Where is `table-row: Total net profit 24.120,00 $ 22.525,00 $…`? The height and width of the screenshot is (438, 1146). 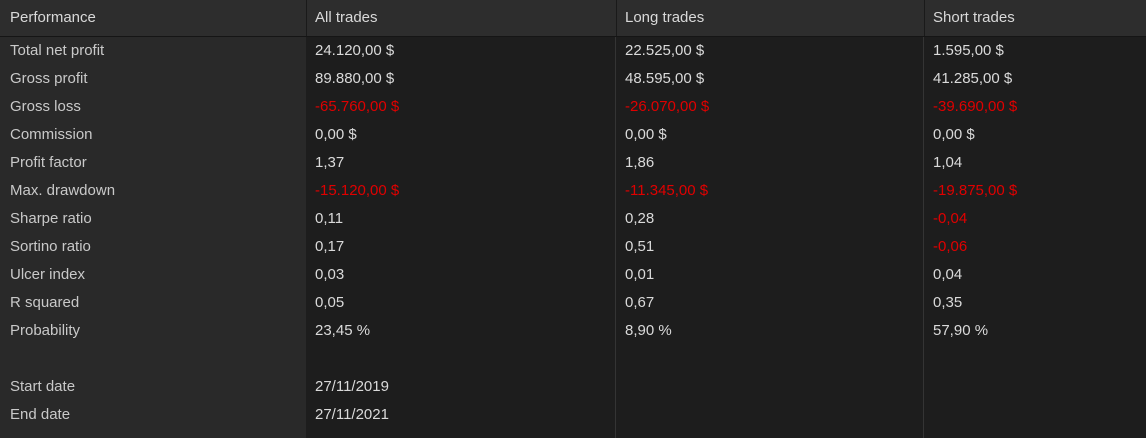
table-row: Total net profit 24.120,00 $ 22.525,00 $… is located at coordinates (573, 51).